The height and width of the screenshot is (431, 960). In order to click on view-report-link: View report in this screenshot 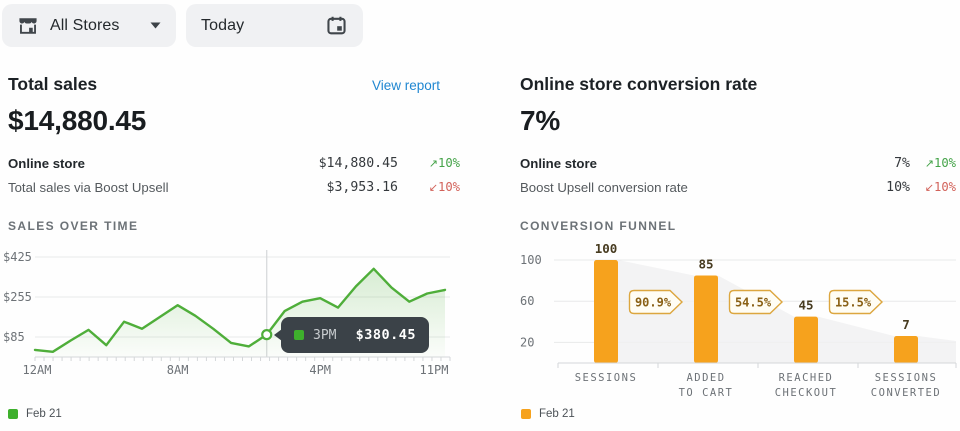, I will do `click(405, 85)`.